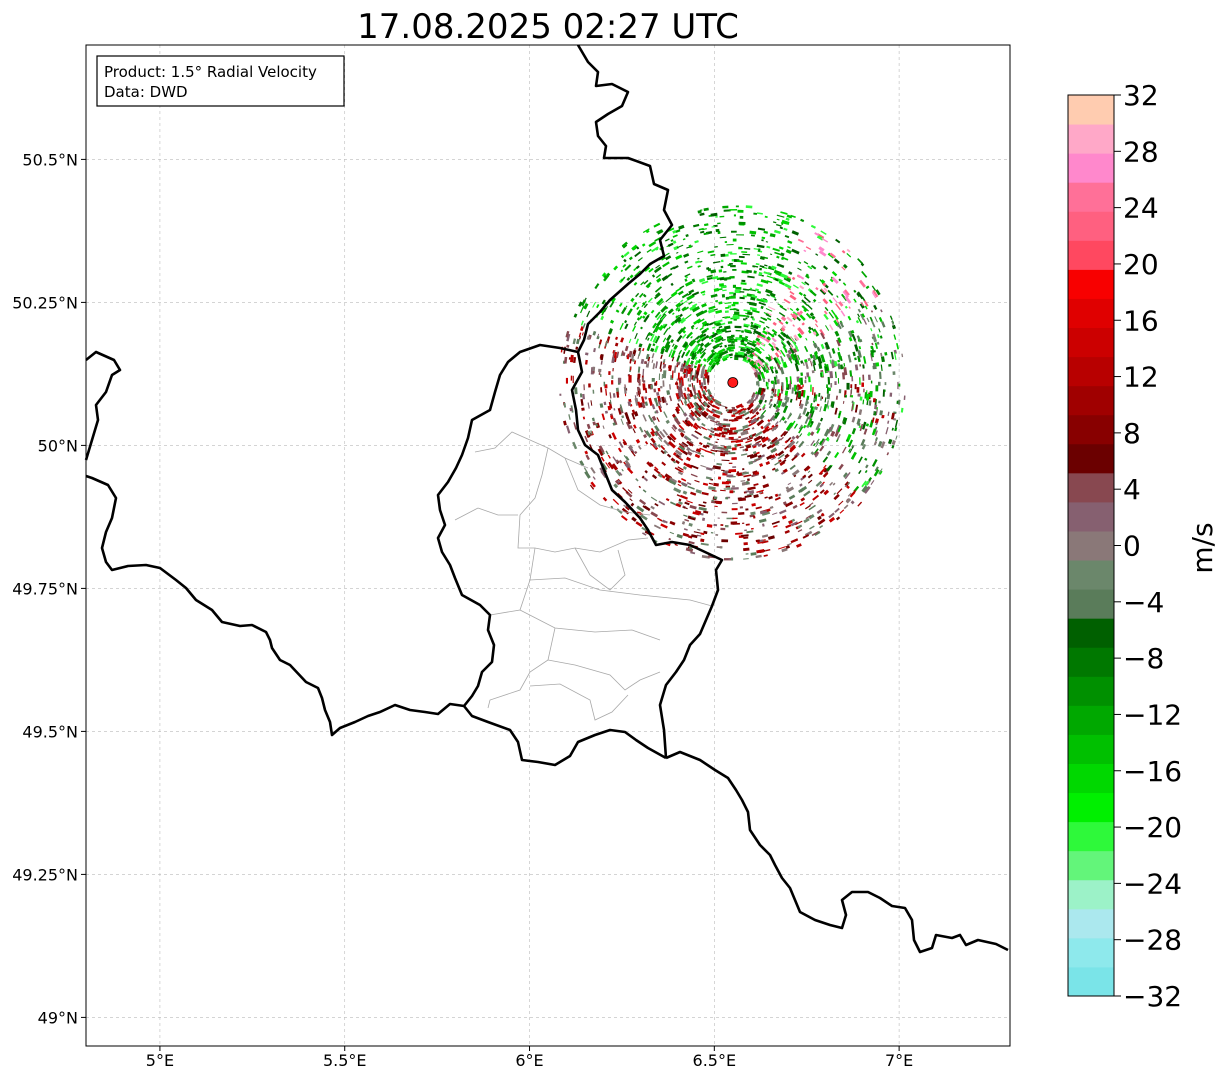  I want to click on colorbar-tick-label: 24, so click(1141, 208).